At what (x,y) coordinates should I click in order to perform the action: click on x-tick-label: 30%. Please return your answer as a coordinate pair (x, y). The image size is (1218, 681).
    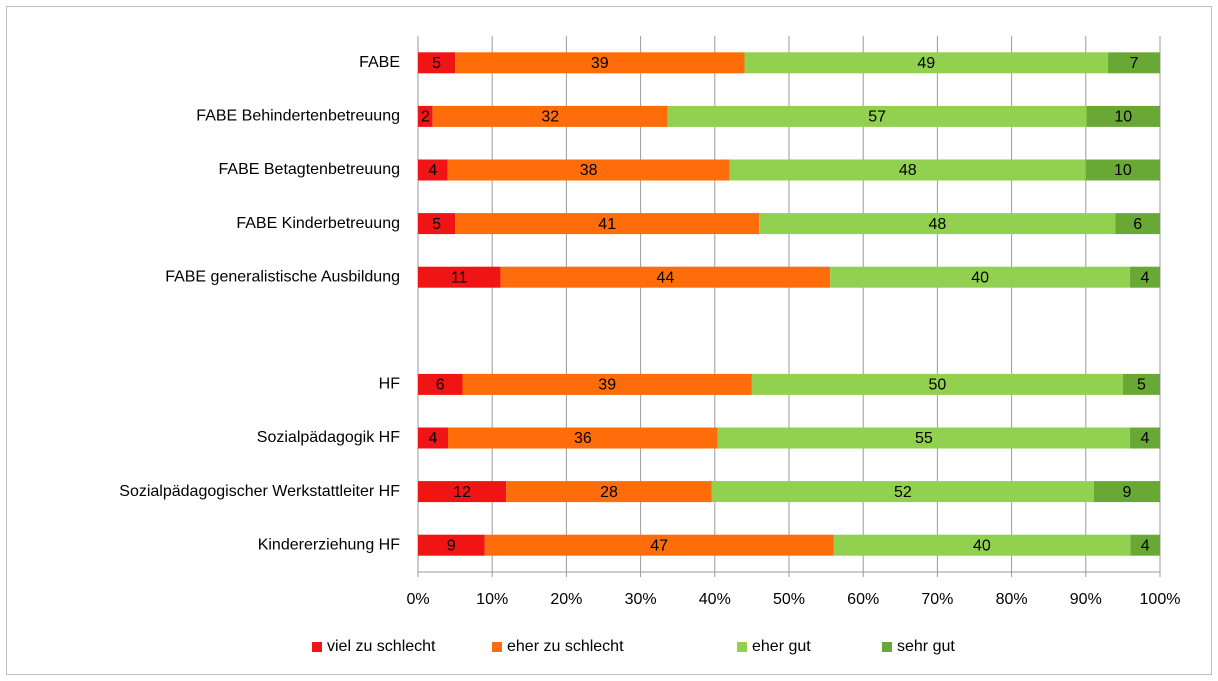
    Looking at the image, I should click on (641, 599).